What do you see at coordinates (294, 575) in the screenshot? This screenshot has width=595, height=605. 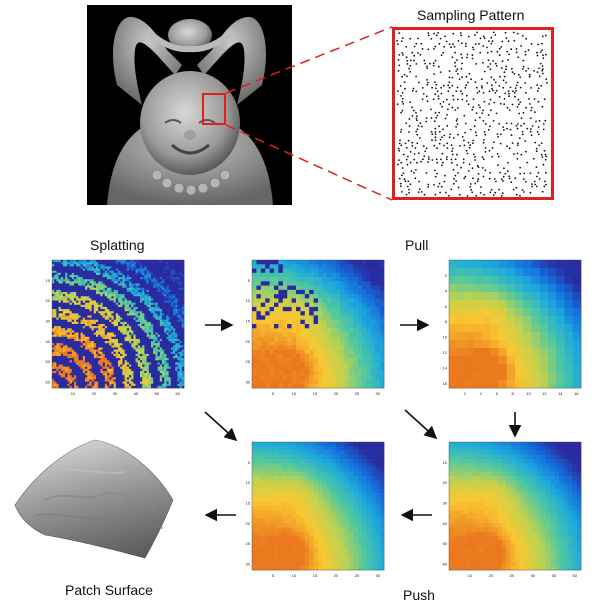 I see `x-tick-label: 10` at bounding box center [294, 575].